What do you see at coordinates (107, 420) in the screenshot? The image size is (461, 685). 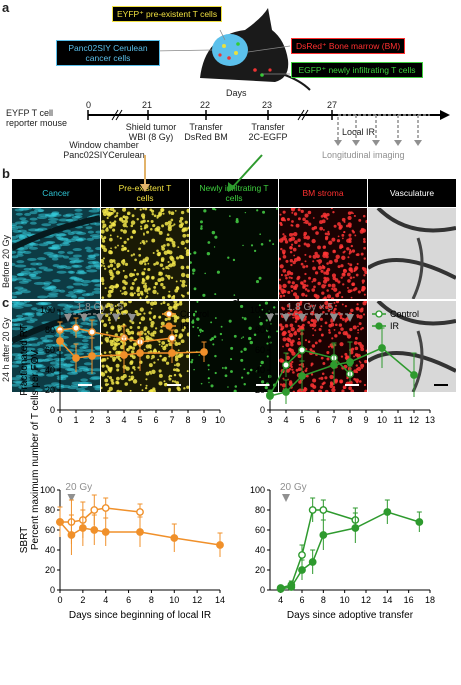 I see `x-tick-label: 3` at bounding box center [107, 420].